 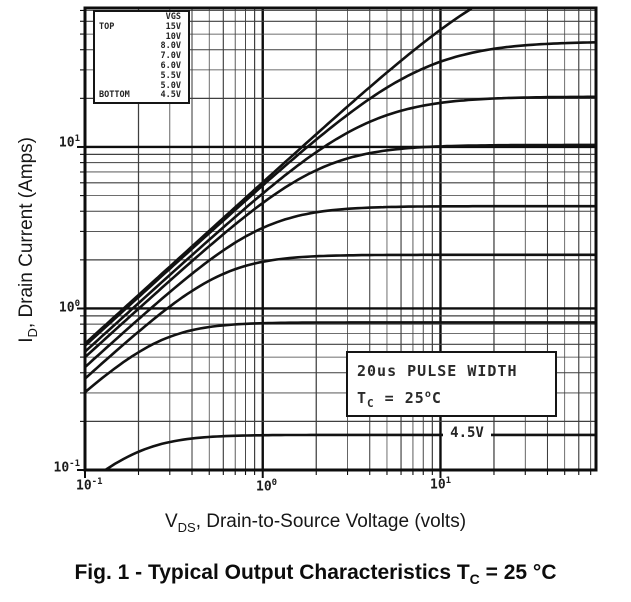 I want to click on vgs-legend-box: VGS TOP 15V 10V 8.0V 7.0V 6.0V 5.5V 5.0V, so click(x=141, y=57).